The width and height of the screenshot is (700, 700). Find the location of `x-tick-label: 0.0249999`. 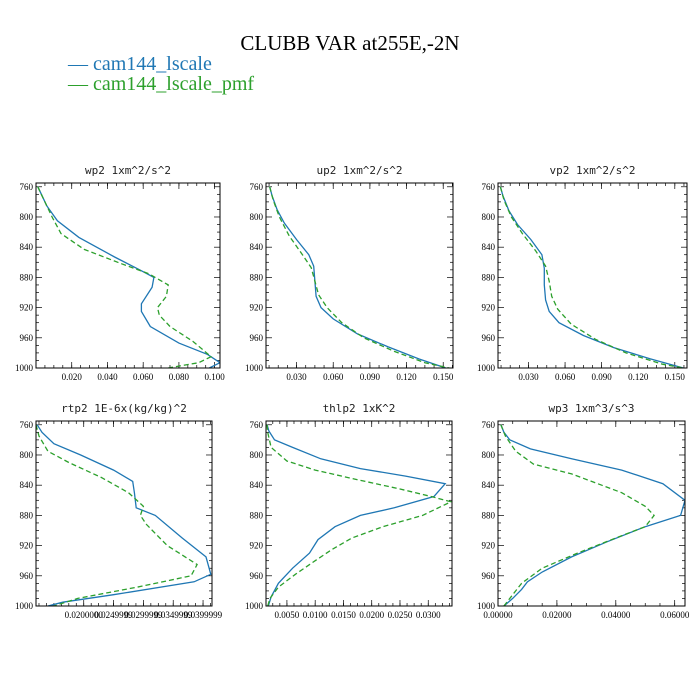

x-tick-label: 0.0249999 is located at coordinates (113, 615).